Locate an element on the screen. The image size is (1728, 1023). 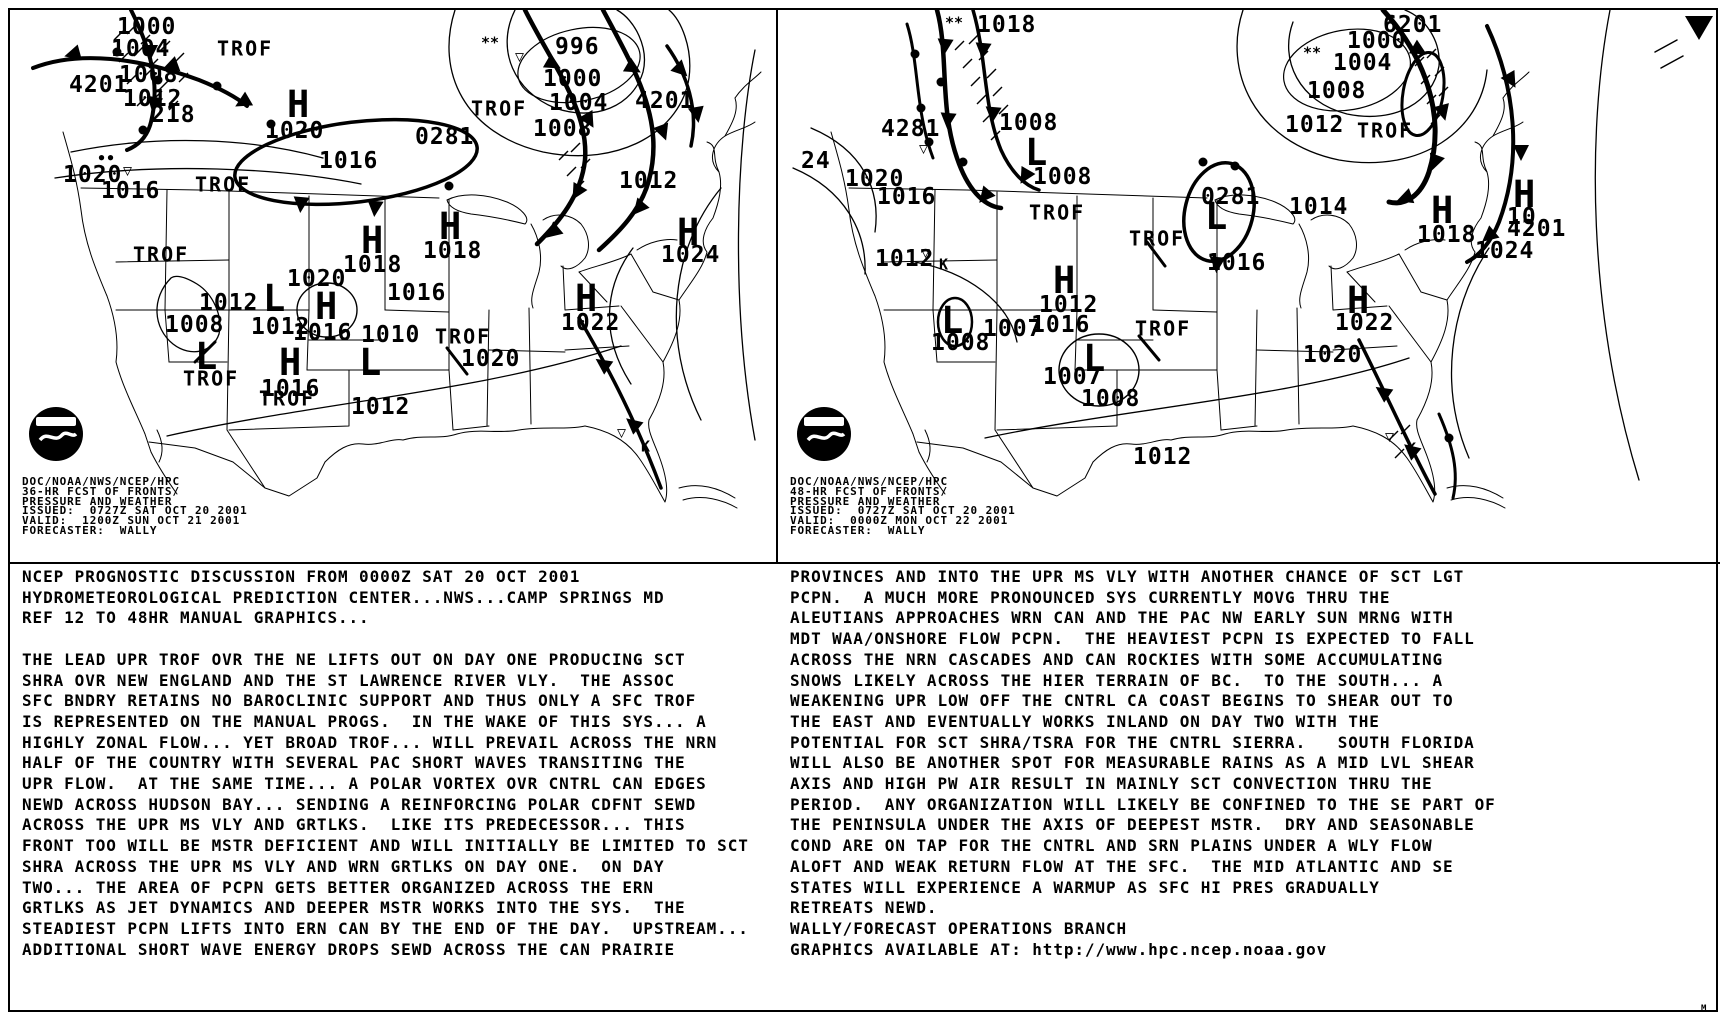
pressure-label: 1000 is located at coordinates (1376, 41).